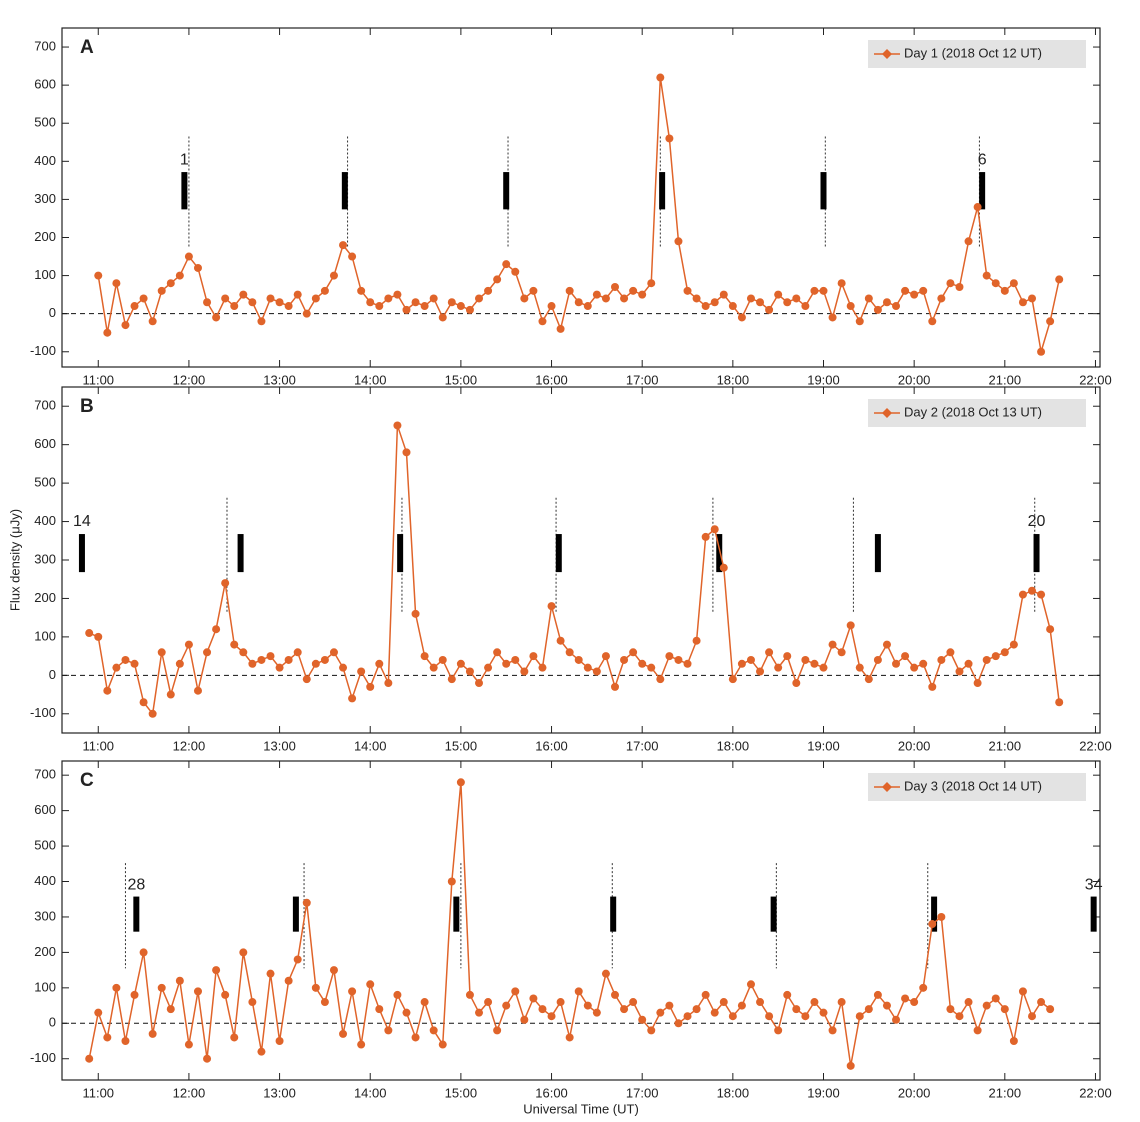 This screenshot has width=1140, height=1122. What do you see at coordinates (45, 160) in the screenshot?
I see `y-tick-label: 400` at bounding box center [45, 160].